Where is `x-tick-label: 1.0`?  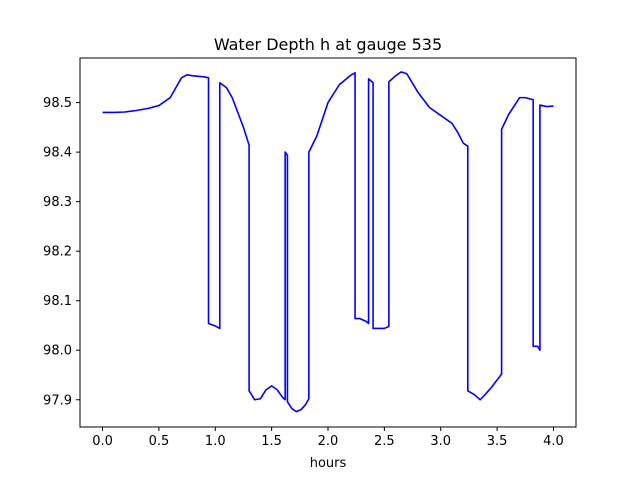 x-tick-label: 1.0 is located at coordinates (215, 441).